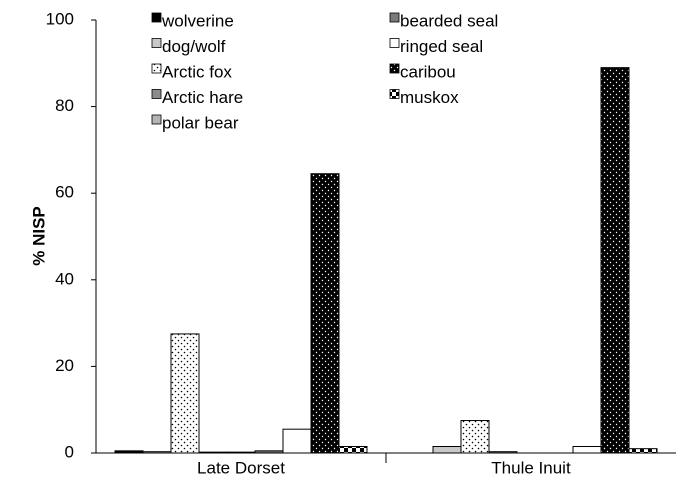 The height and width of the screenshot is (487, 678). What do you see at coordinates (38, 236) in the screenshot?
I see `y-axis-label: % NISP` at bounding box center [38, 236].